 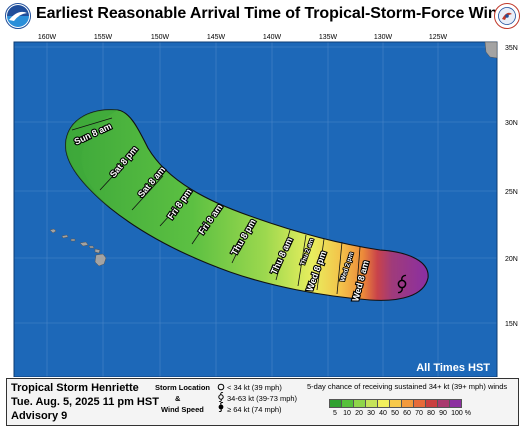 What do you see at coordinates (39, 416) in the screenshot?
I see `advisory-number: Advisory 9` at bounding box center [39, 416].